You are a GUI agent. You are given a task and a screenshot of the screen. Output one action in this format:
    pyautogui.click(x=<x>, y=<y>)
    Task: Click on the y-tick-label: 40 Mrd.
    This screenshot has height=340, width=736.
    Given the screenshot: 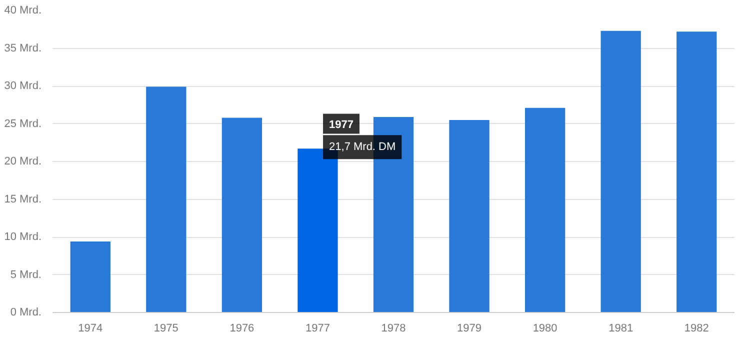 What is the action you would take?
    pyautogui.click(x=23, y=10)
    